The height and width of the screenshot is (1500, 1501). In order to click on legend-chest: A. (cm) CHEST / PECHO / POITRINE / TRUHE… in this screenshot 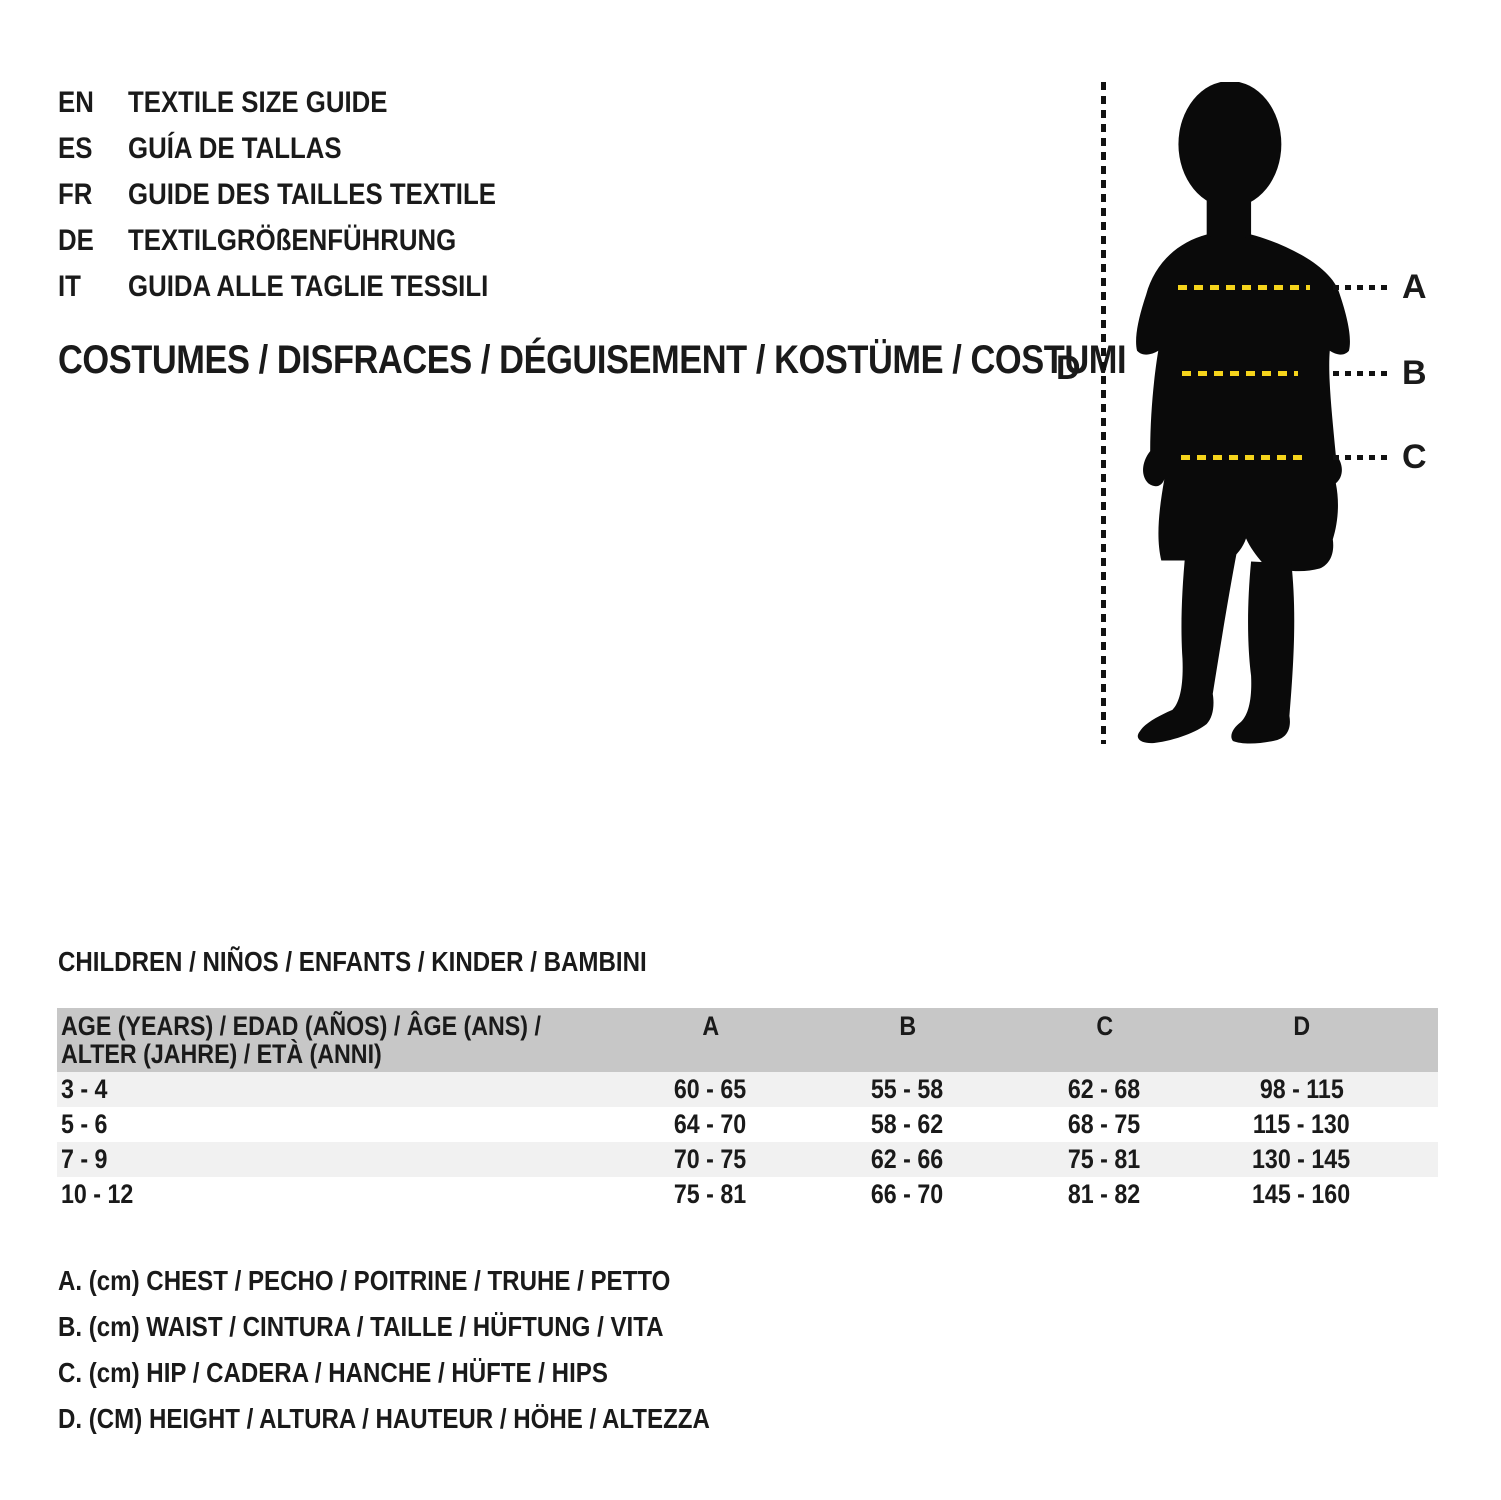, I will do `click(364, 1280)`.